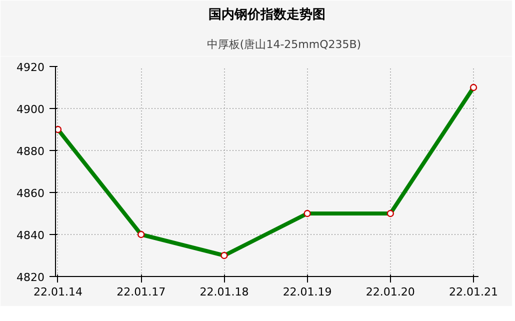  What do you see at coordinates (473, 292) in the screenshot?
I see `x-tick-label: 22.01.21` at bounding box center [473, 292].